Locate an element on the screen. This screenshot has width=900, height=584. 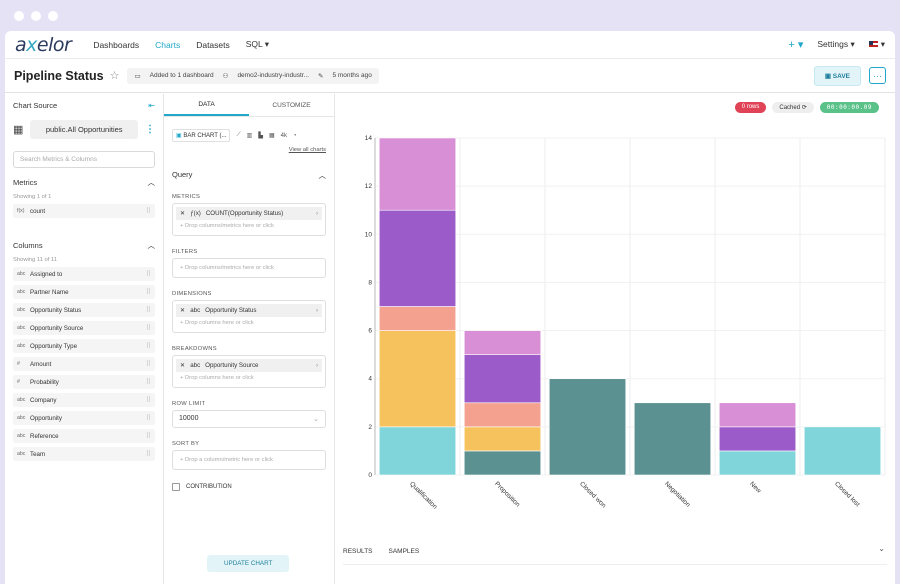
favorite-star-icon: ☆ is located at coordinates (114, 76).